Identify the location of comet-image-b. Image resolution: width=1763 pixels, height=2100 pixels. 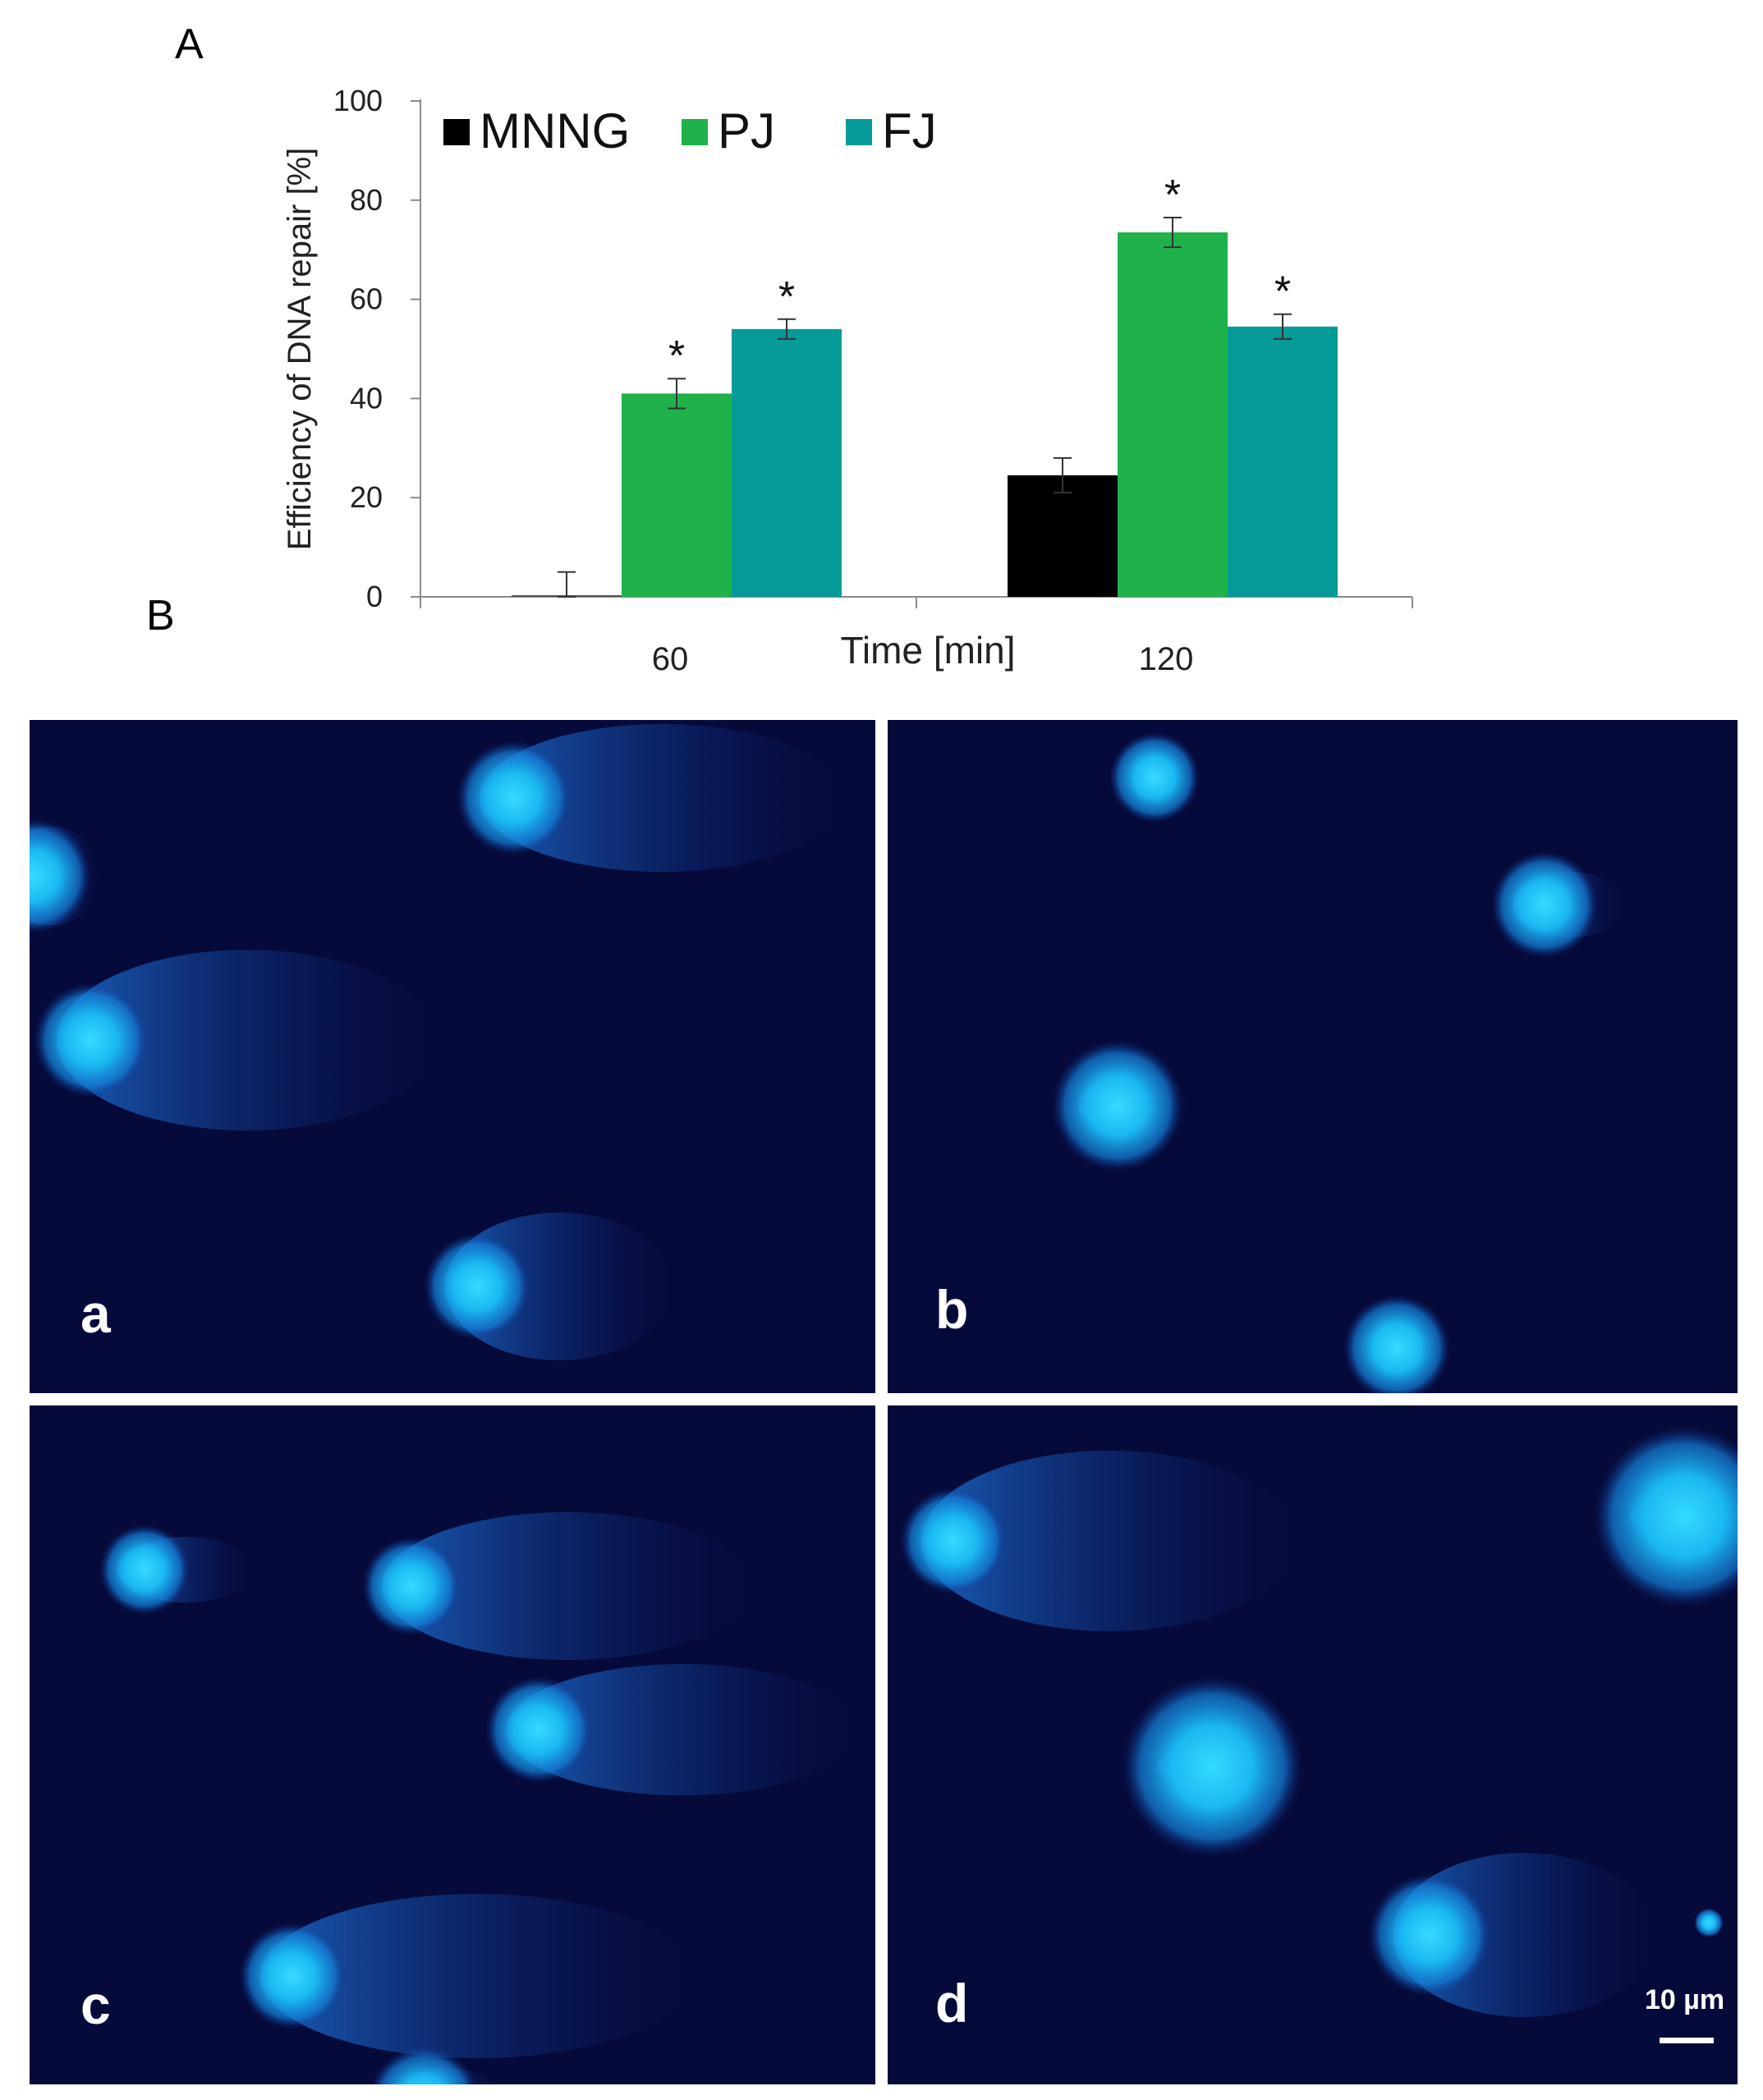
(1339, 1063).